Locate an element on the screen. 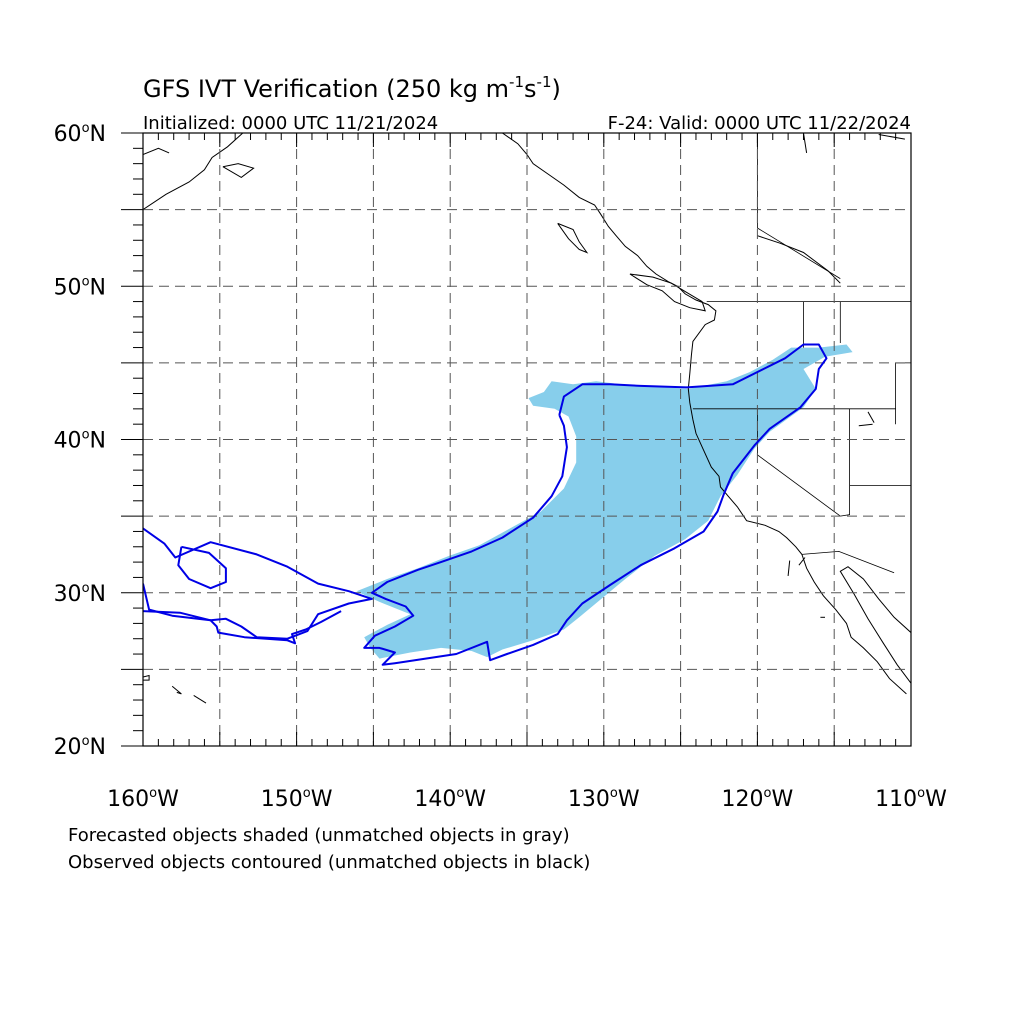 This screenshot has height=1024, width=1024. init-time-label: Initialized: 0000 UTC 11/21/2024 is located at coordinates (290, 123).